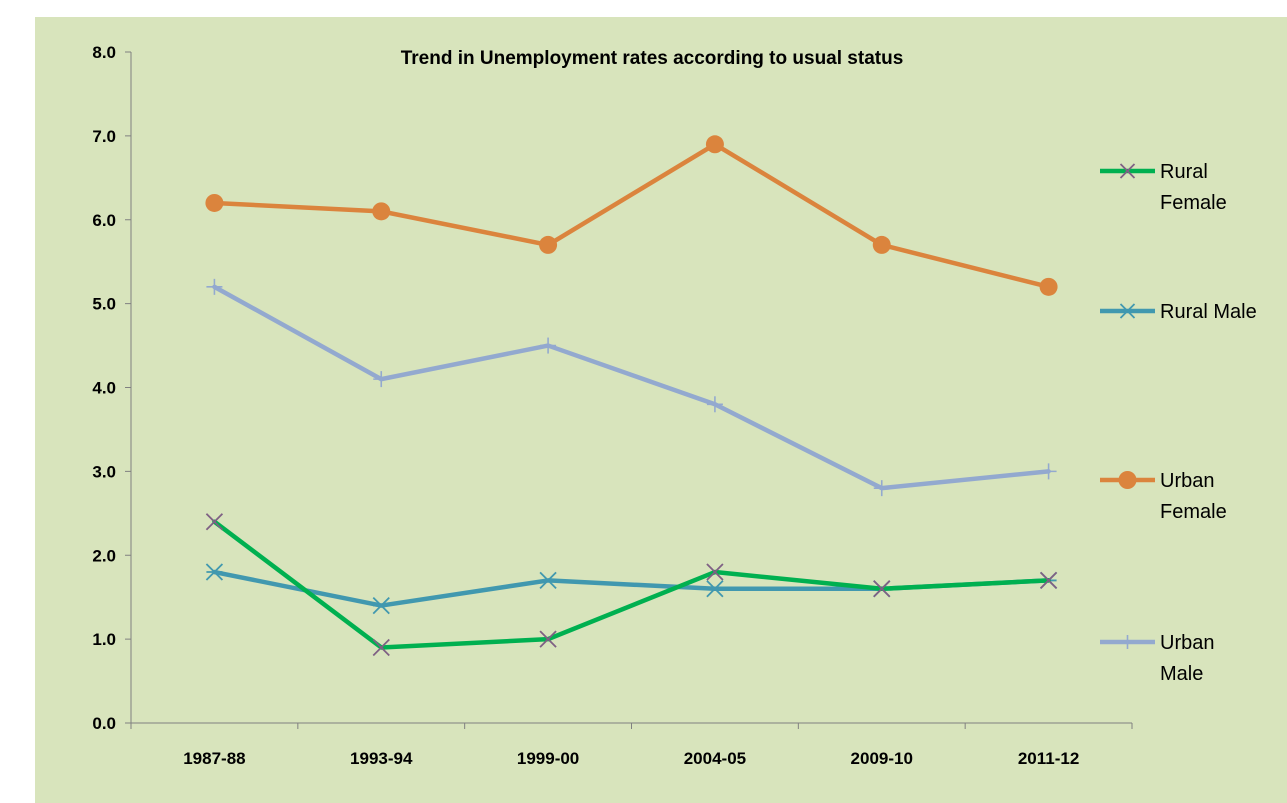 The image size is (1287, 803). I want to click on y-tick-label: 7.0, so click(104, 136).